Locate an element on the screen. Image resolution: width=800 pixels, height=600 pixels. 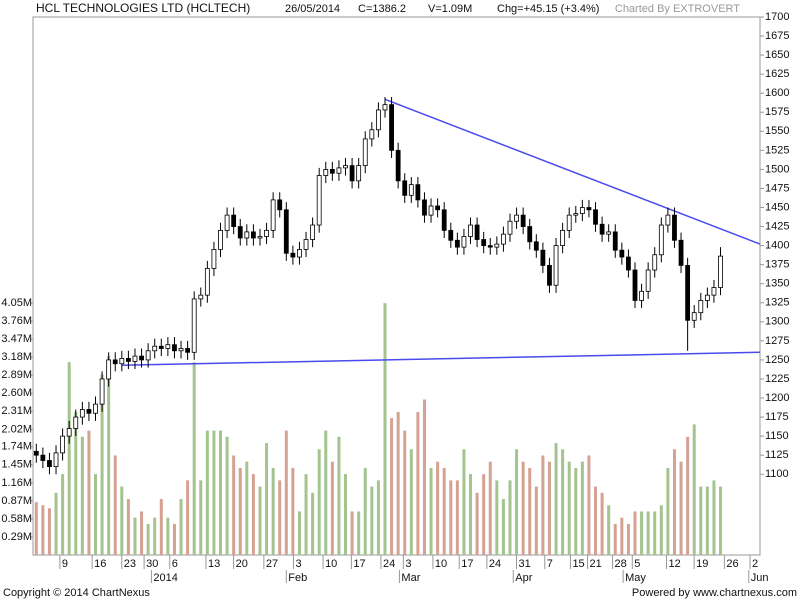
y-tick-label: 1275 is located at coordinates (777, 341).